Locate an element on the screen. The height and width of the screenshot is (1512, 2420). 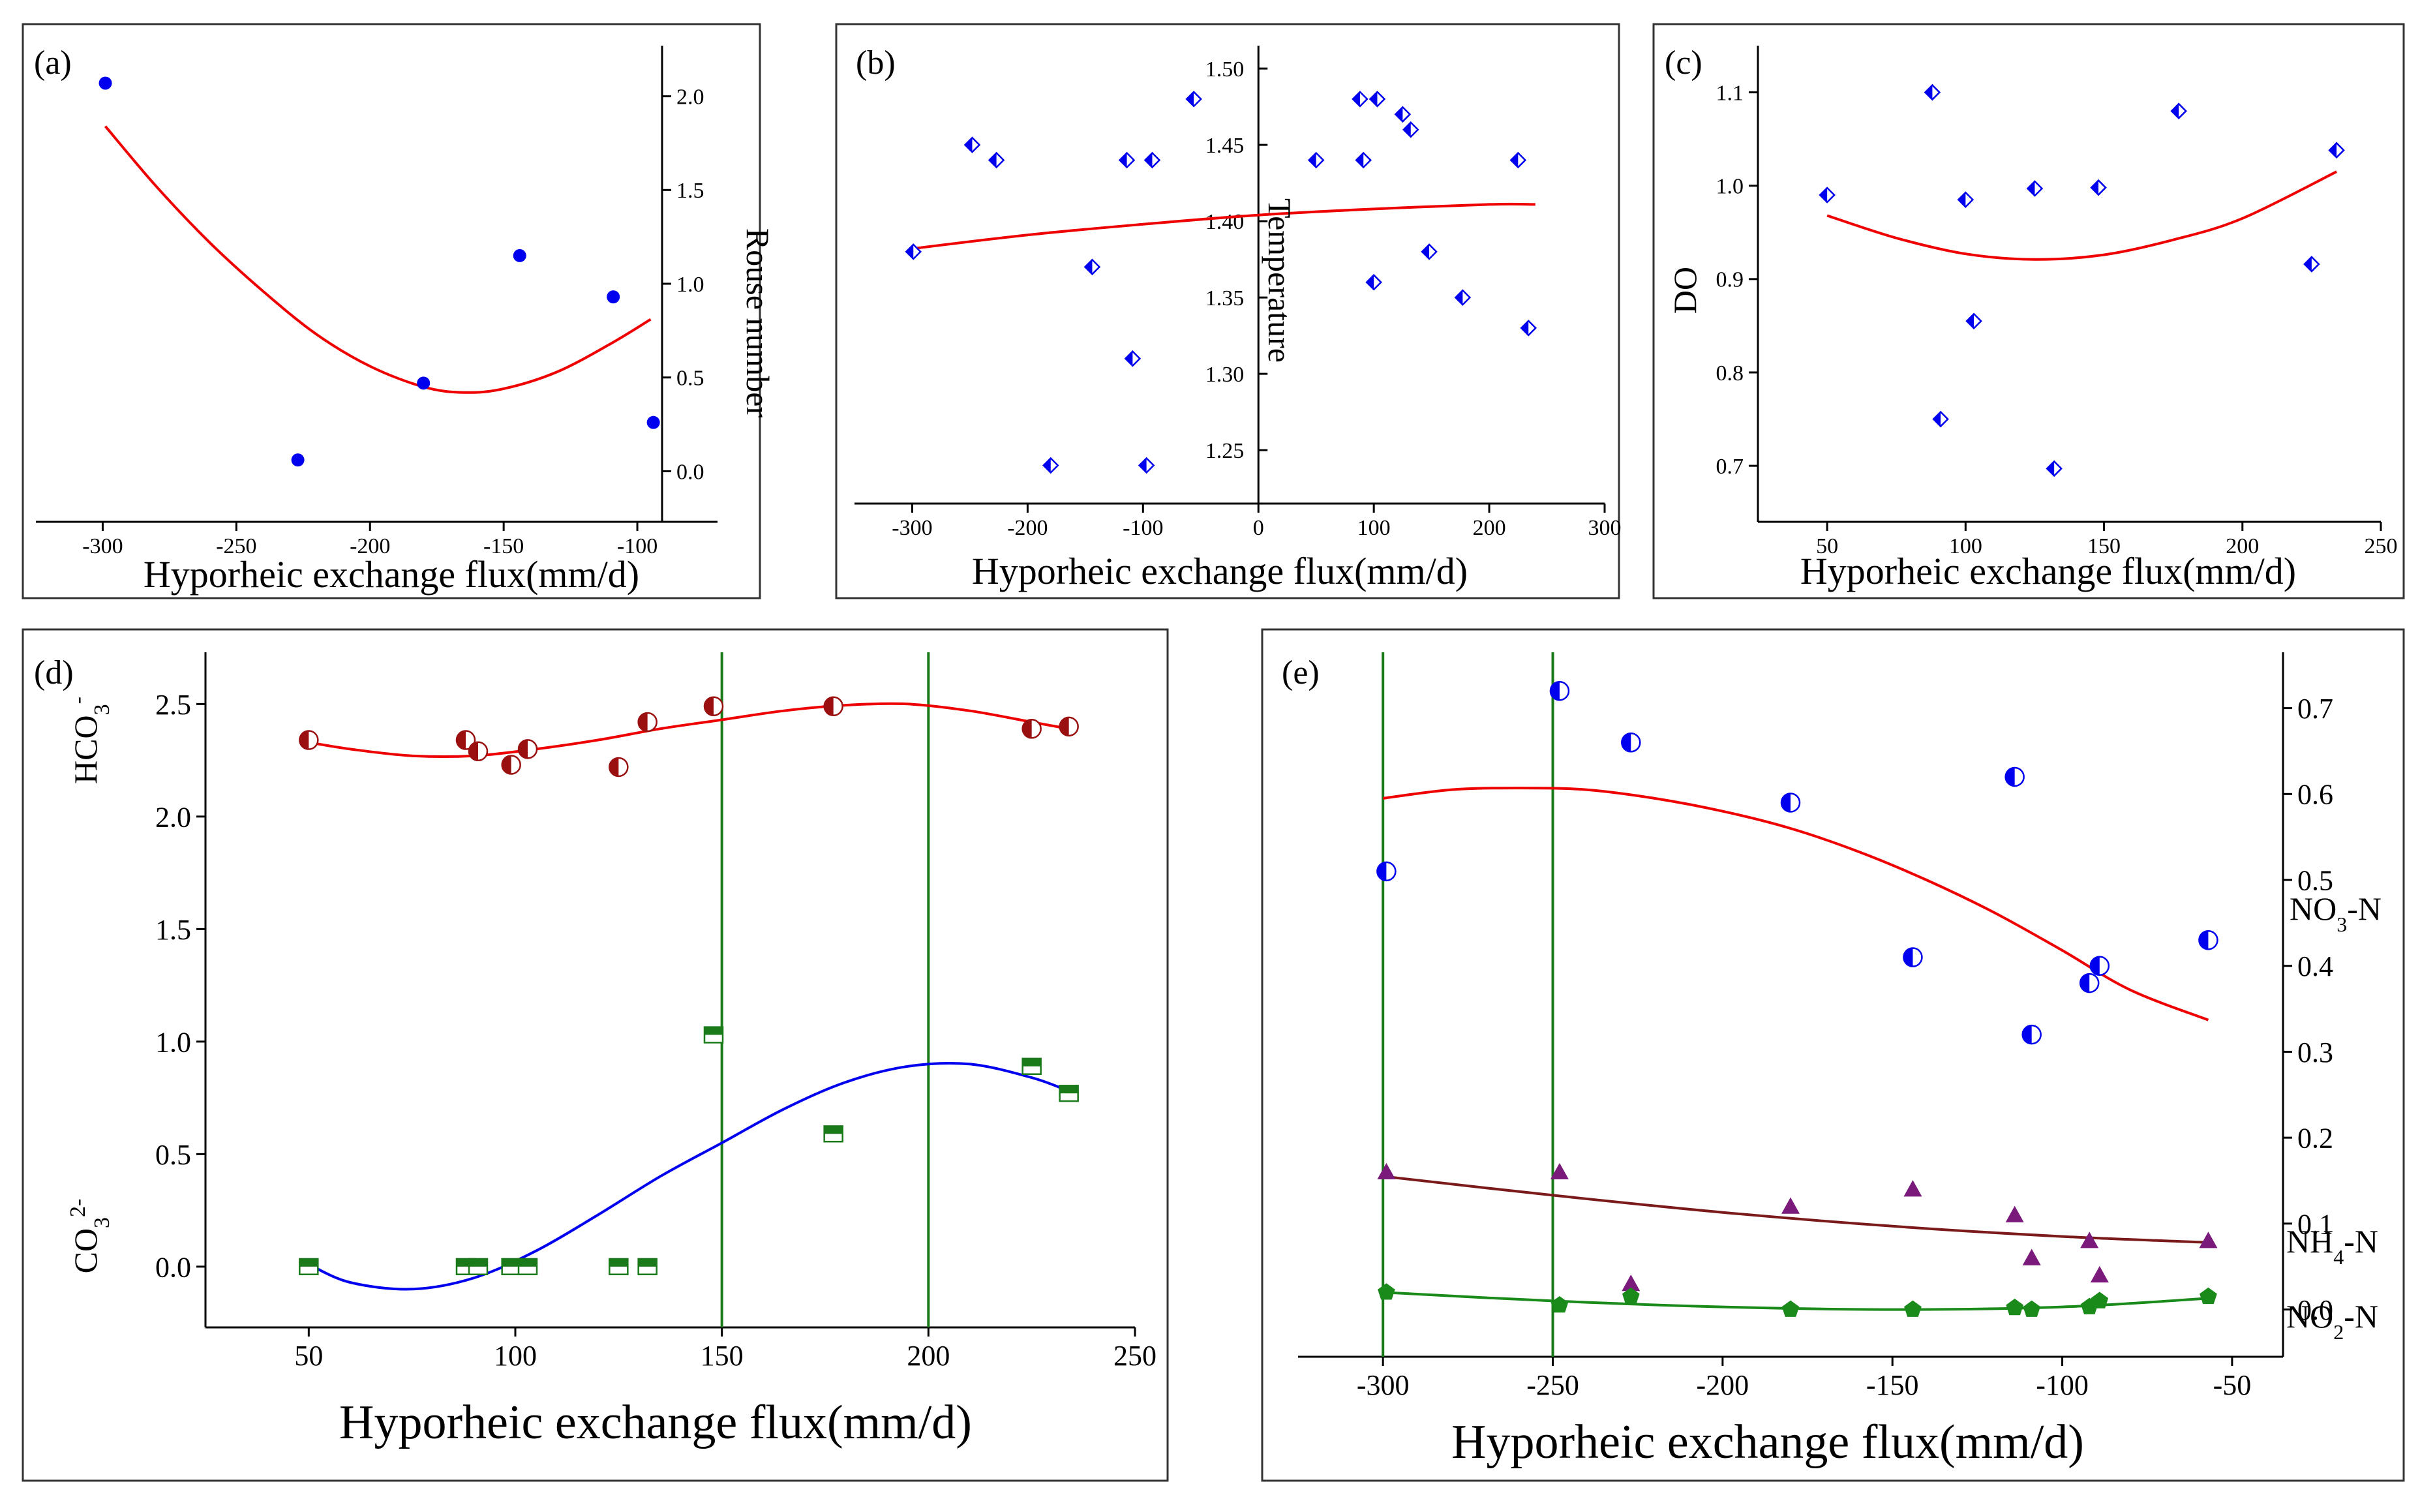
panel-d-y-tick-label: 1.0 is located at coordinates (173, 1042).